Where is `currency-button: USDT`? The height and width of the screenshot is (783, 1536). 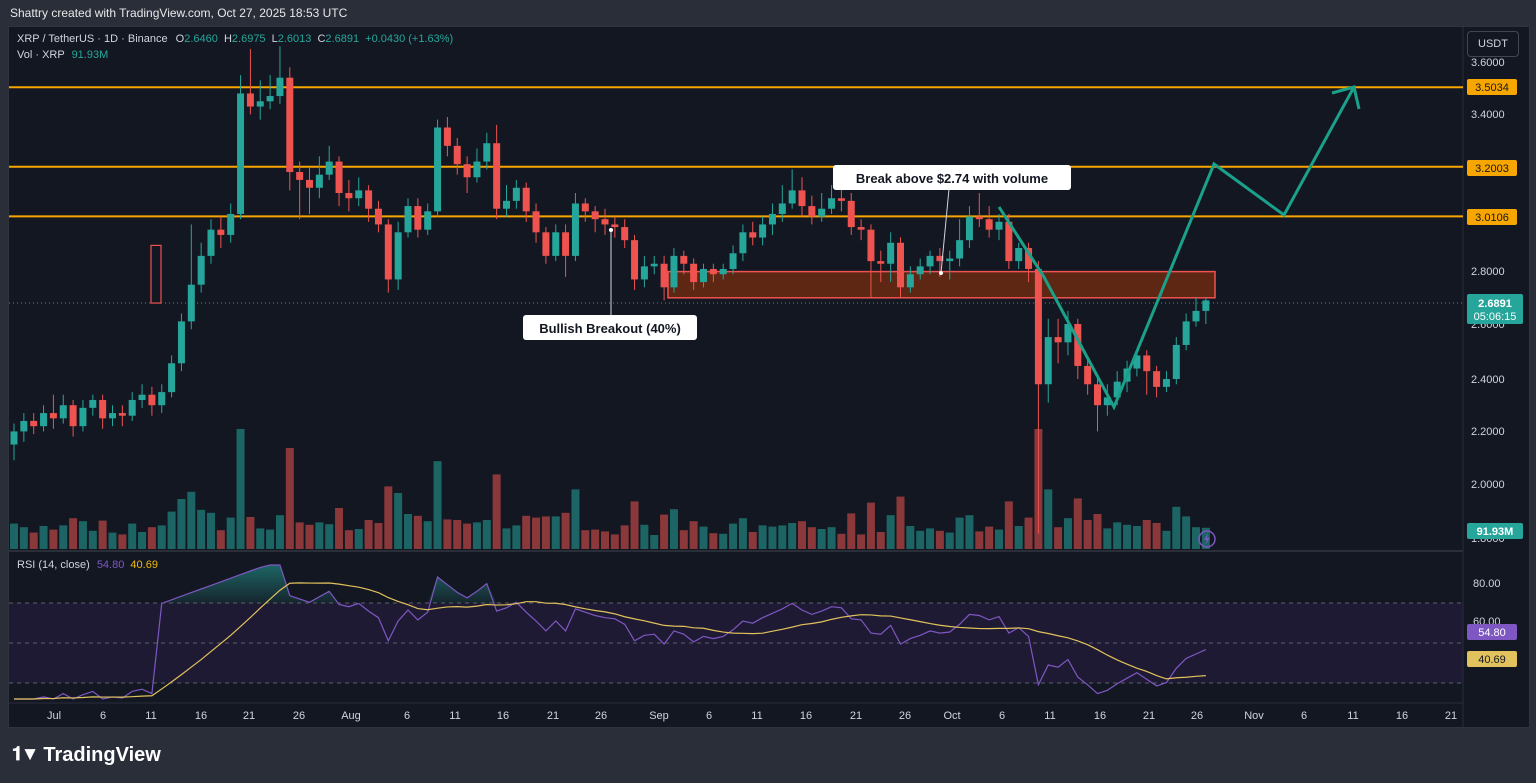
currency-button: USDT is located at coordinates (1493, 44).